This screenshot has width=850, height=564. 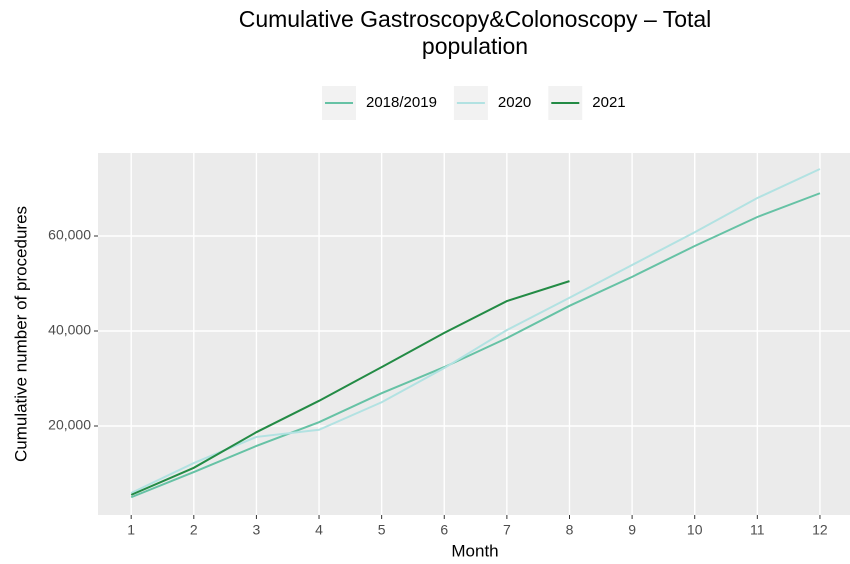 What do you see at coordinates (401, 102) in the screenshot?
I see `legend-label: 2018/2019` at bounding box center [401, 102].